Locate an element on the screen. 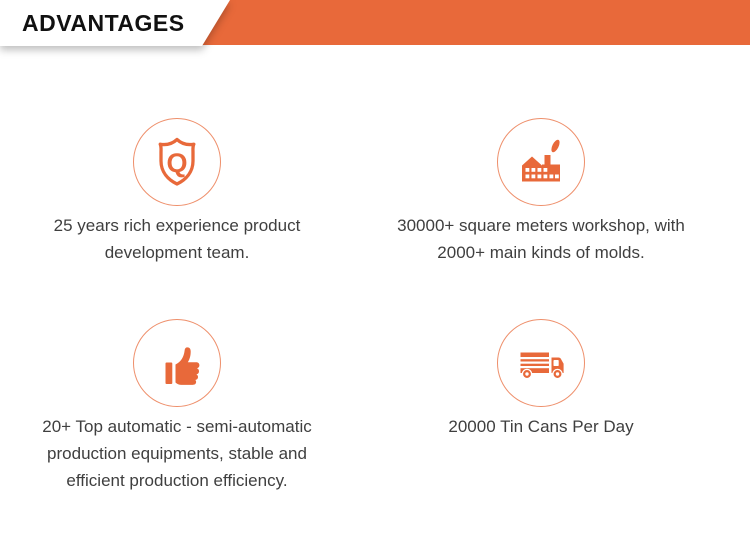  advantages-tab-wrap: ADVANTAGES is located at coordinates (115, 23).